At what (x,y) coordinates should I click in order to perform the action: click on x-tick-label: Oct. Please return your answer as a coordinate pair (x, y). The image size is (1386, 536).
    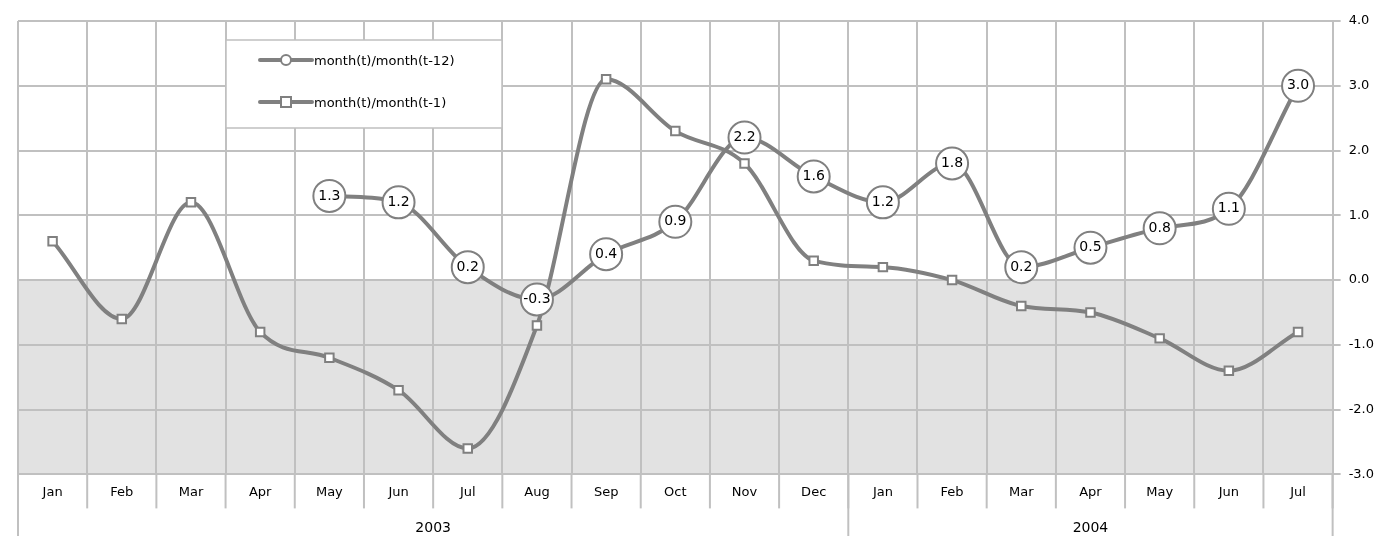
    Looking at the image, I should click on (675, 491).